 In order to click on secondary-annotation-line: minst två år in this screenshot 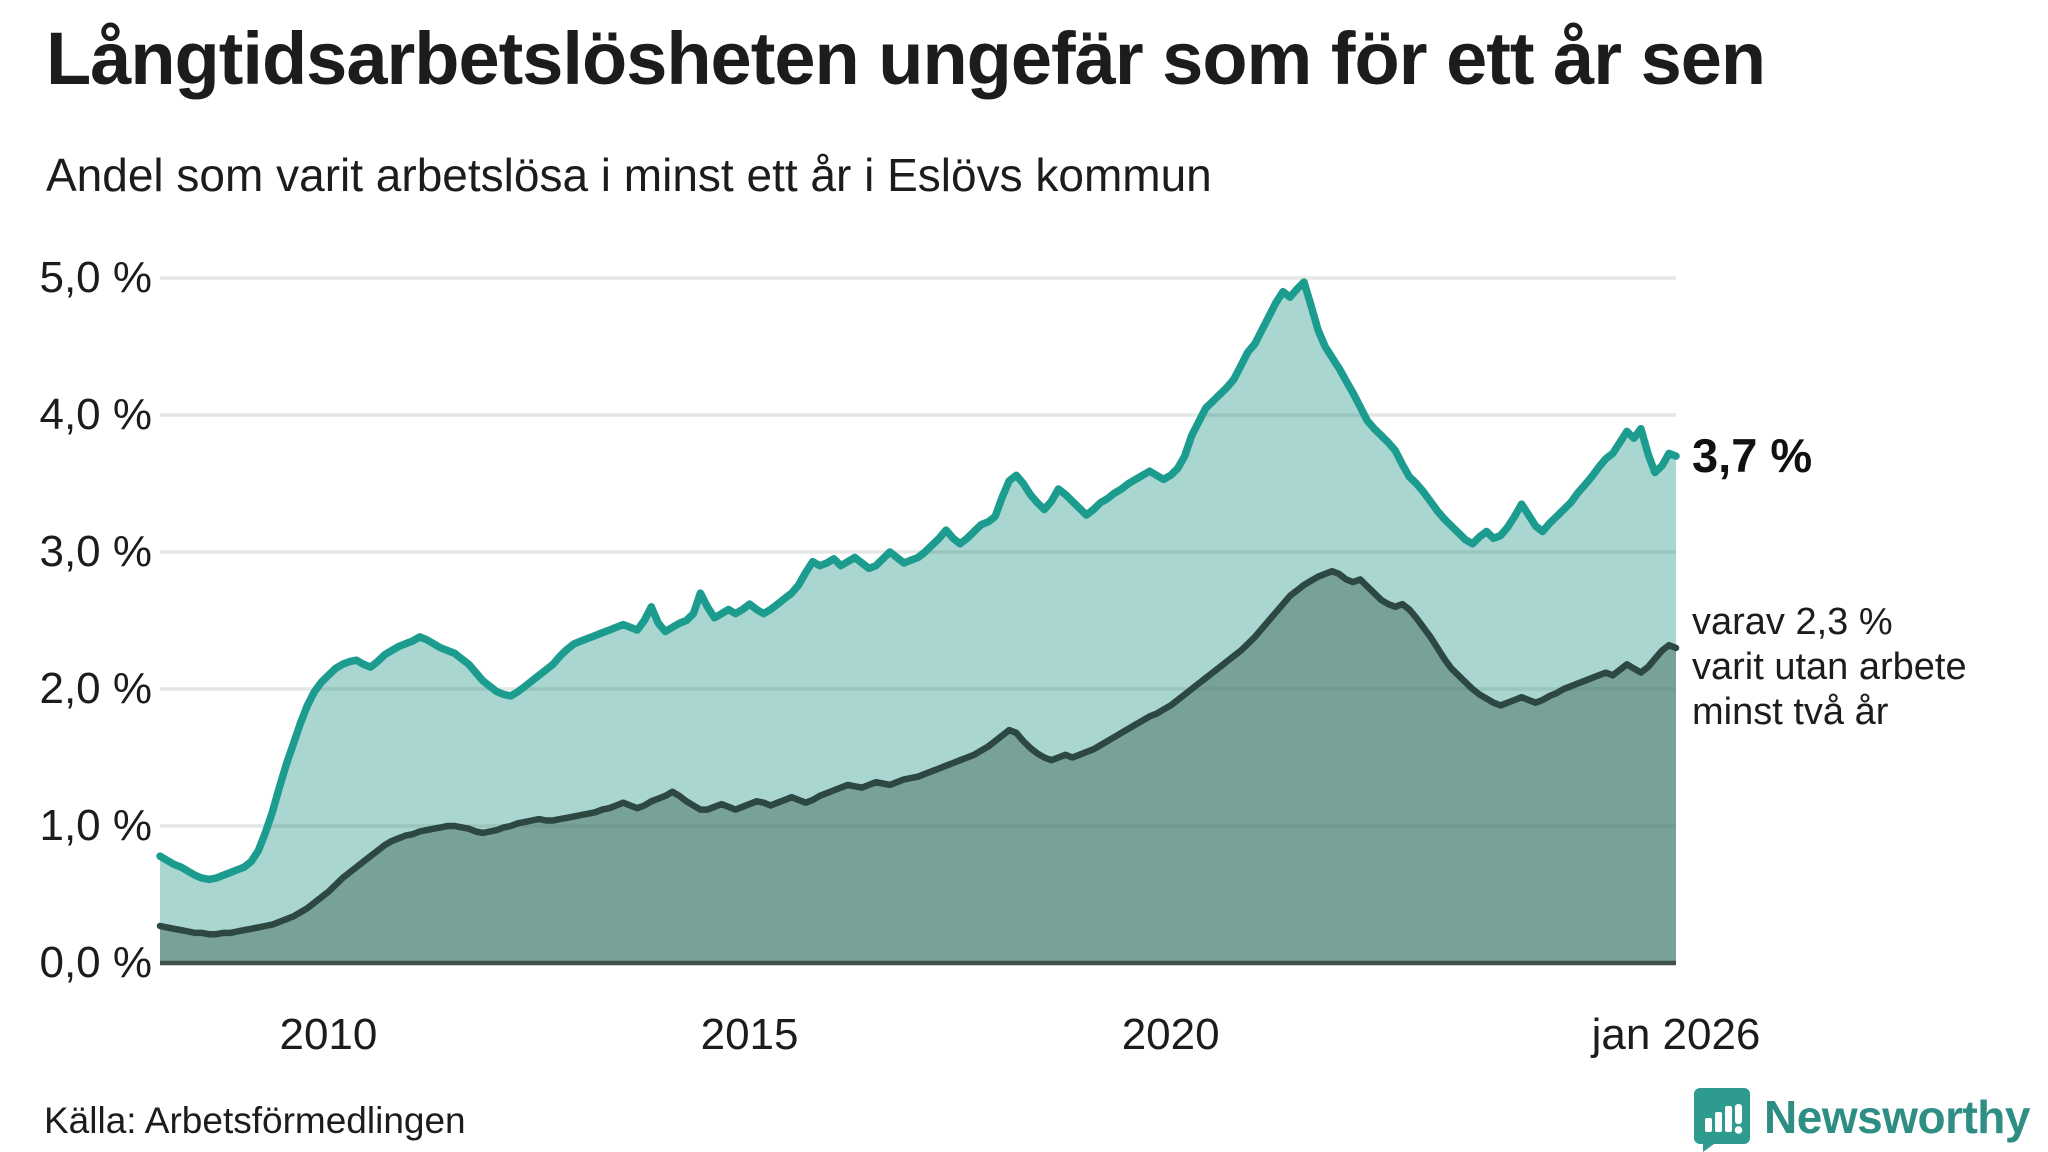, I will do `click(1790, 712)`.